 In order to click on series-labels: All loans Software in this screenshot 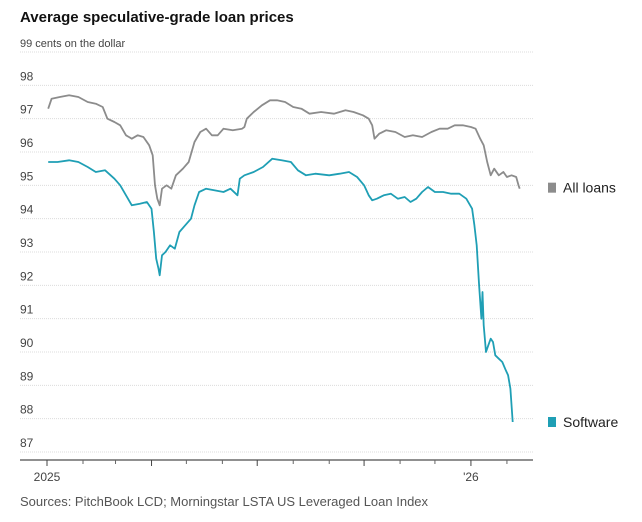, I will do `click(583, 305)`.